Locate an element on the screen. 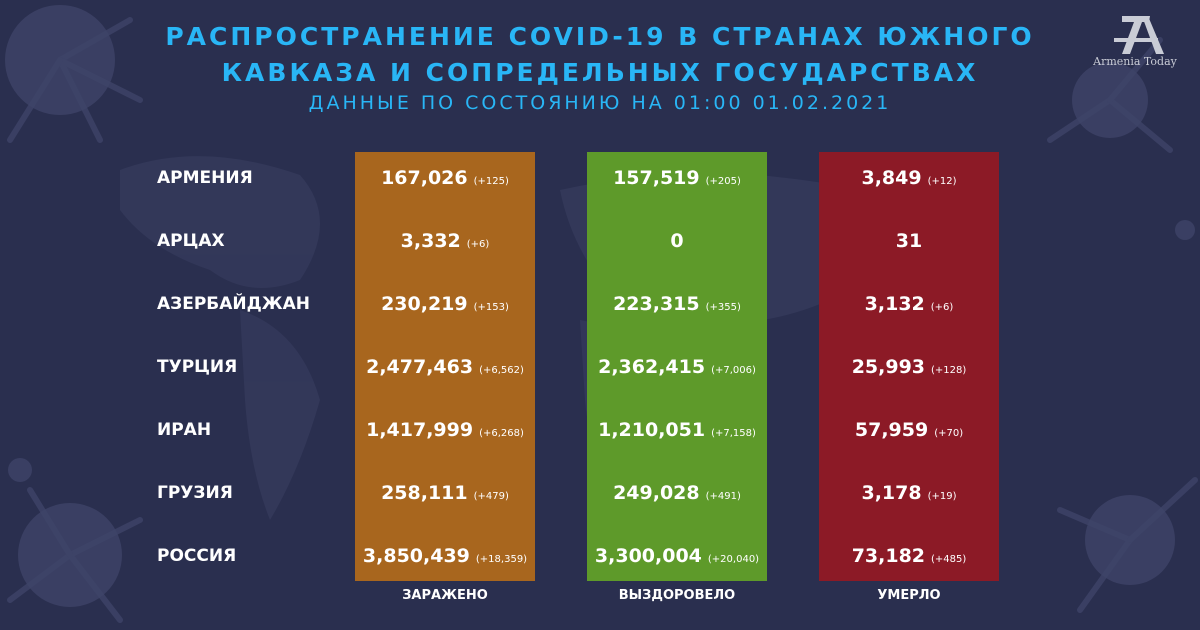  died-cell: 3,849 (+12) is located at coordinates (909, 178).